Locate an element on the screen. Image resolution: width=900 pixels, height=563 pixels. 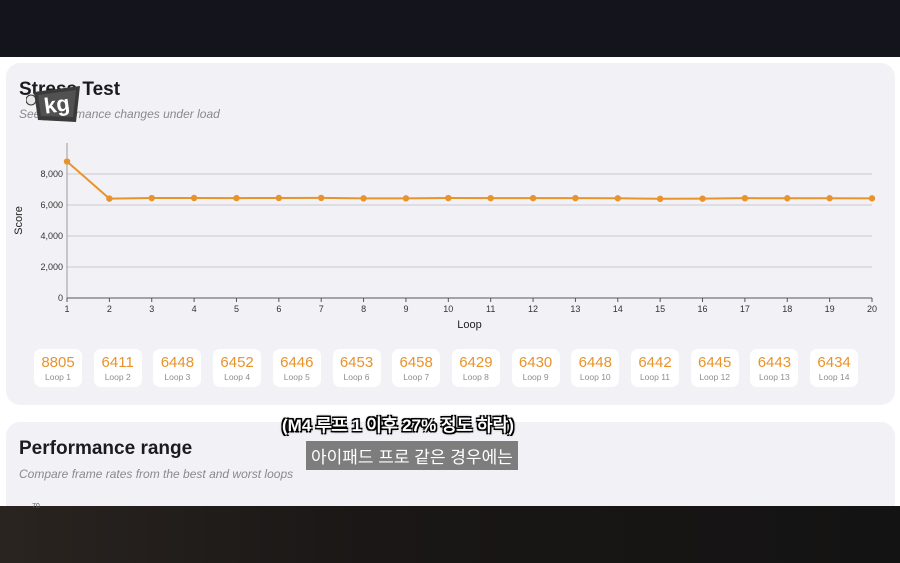
score-loop-label: Loop 10 is located at coordinates (595, 377).